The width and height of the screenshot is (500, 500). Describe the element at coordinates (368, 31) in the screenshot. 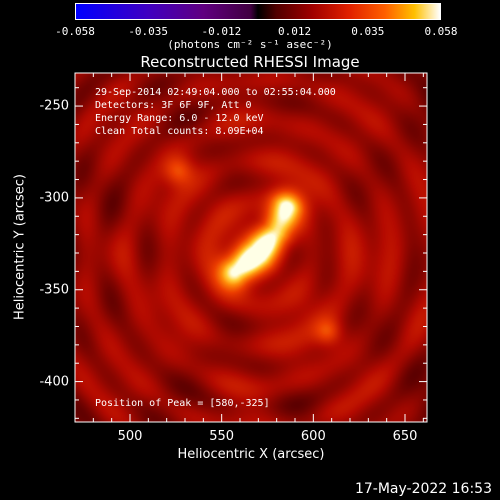

I see `colorbar-tick-label: 0.035` at that location.